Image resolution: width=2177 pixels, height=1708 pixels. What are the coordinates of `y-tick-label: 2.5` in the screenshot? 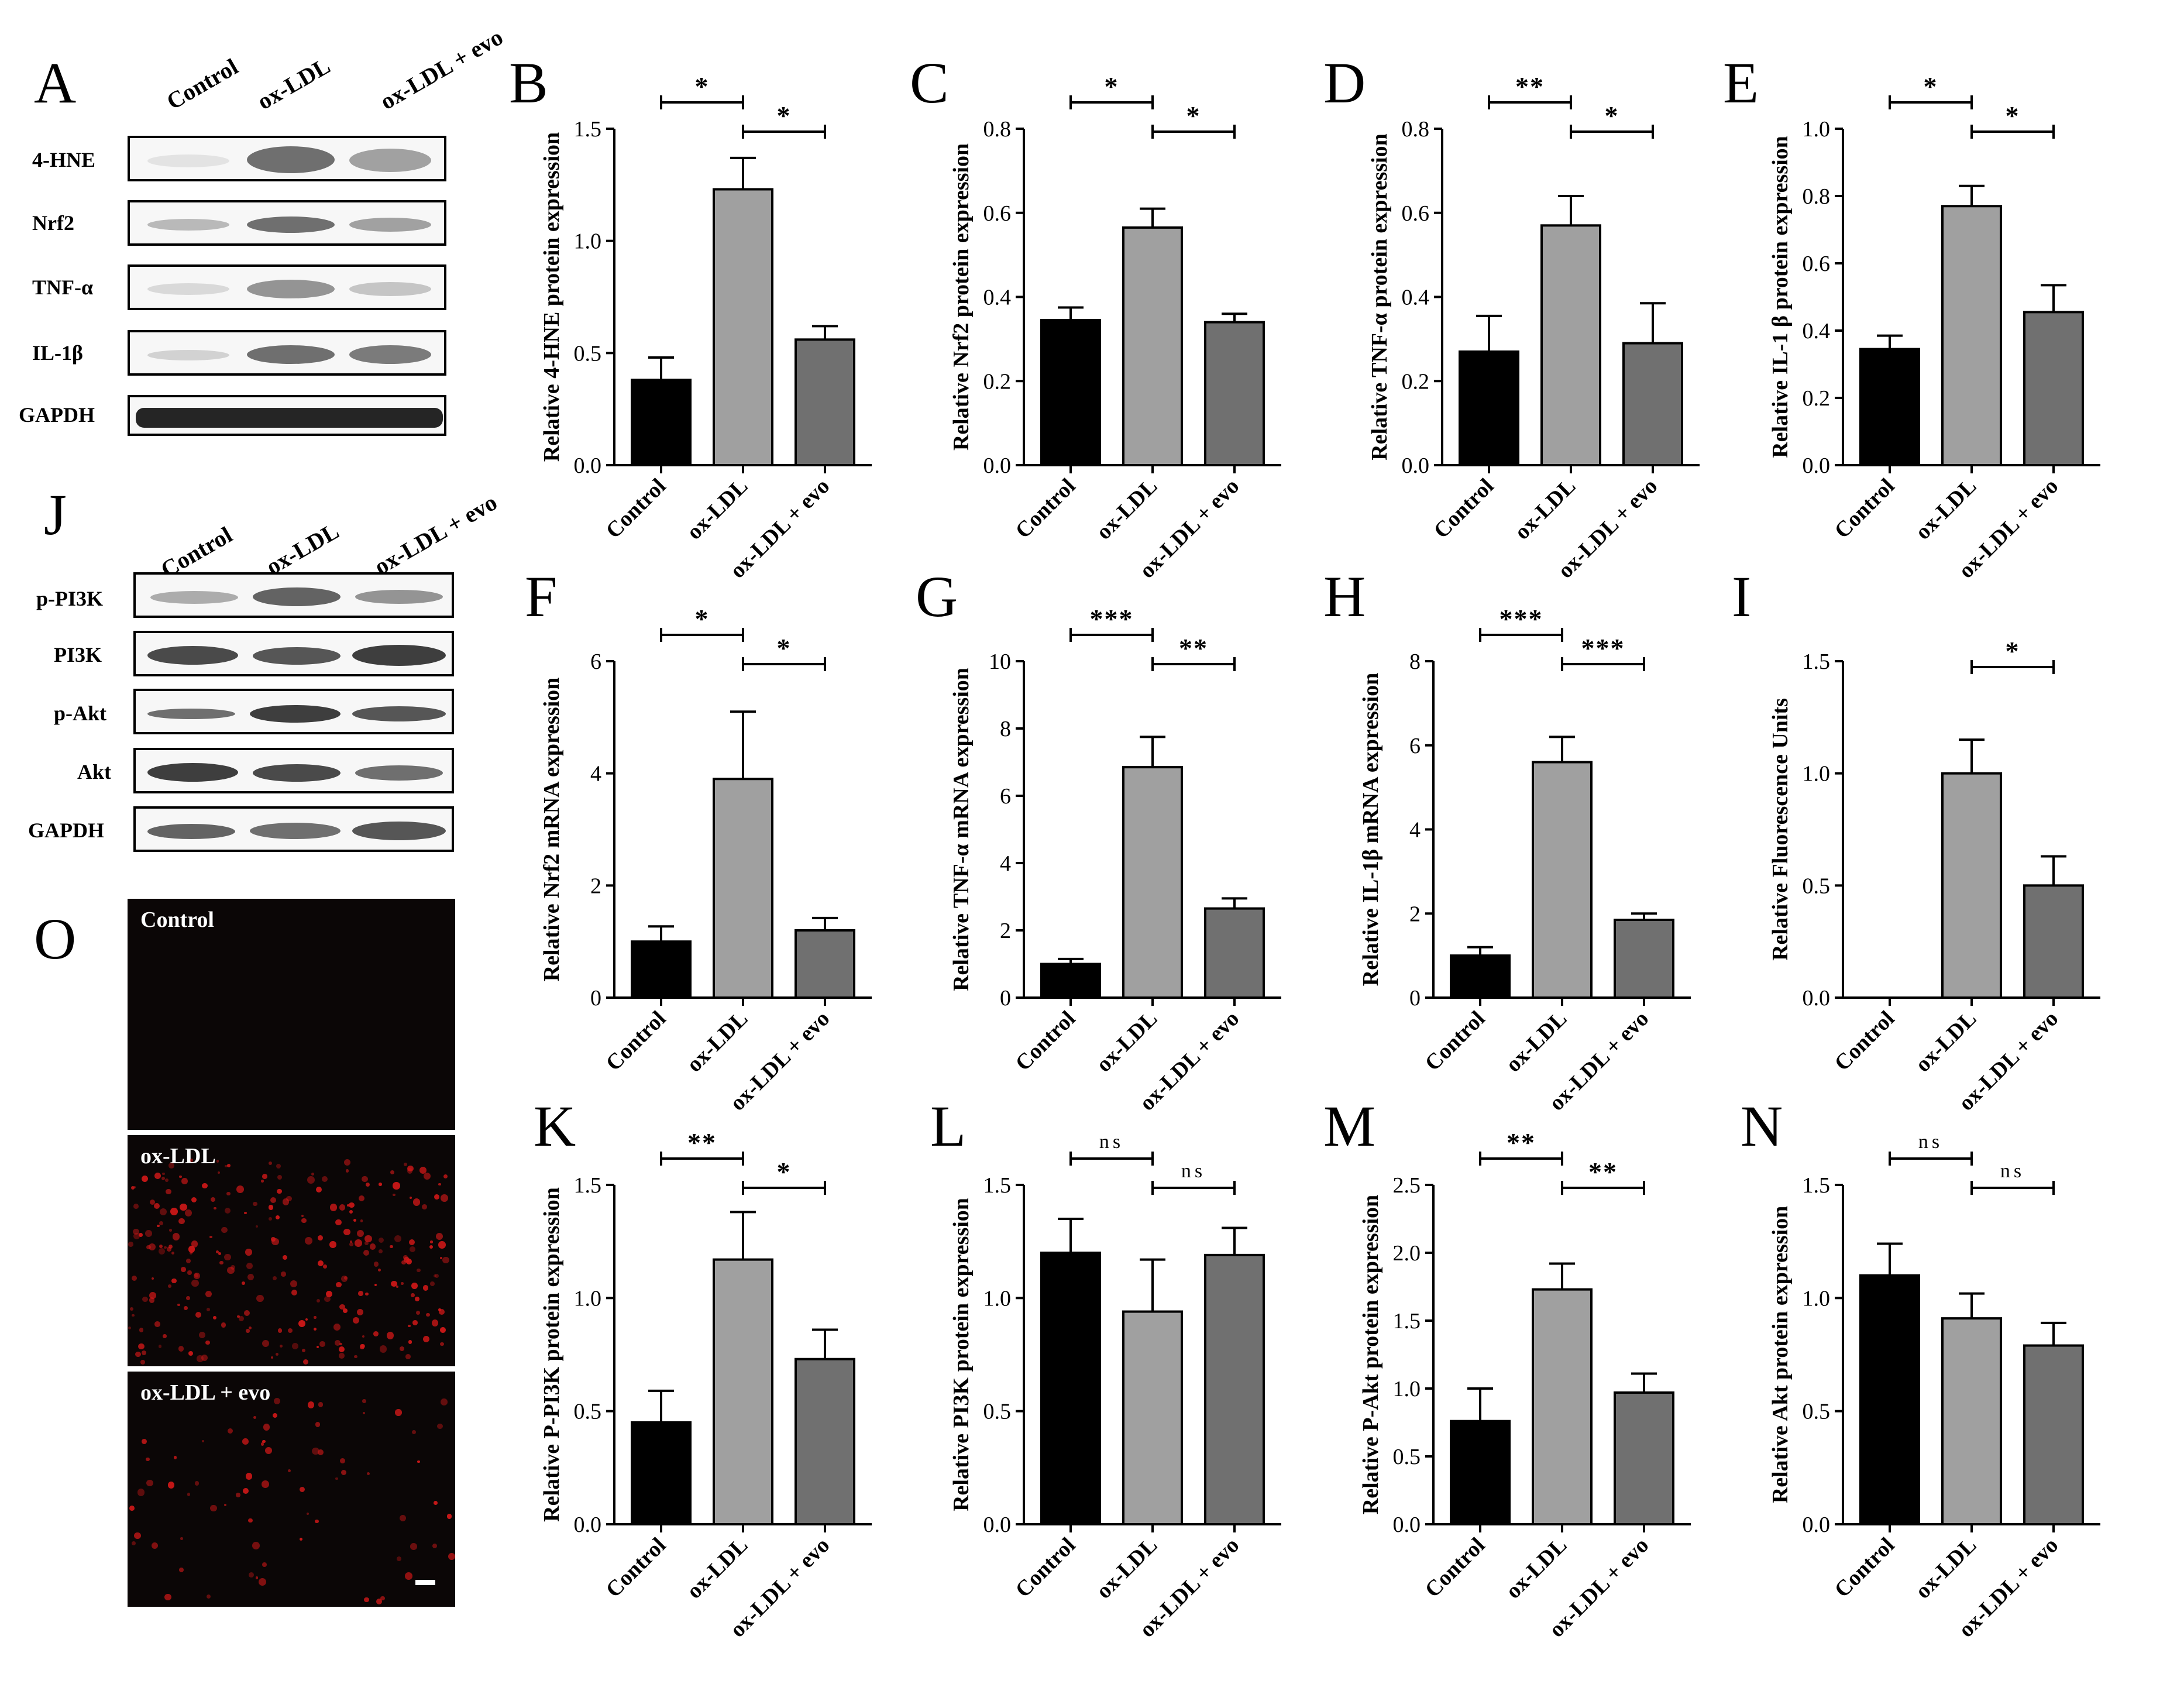 It's located at (1407, 1186).